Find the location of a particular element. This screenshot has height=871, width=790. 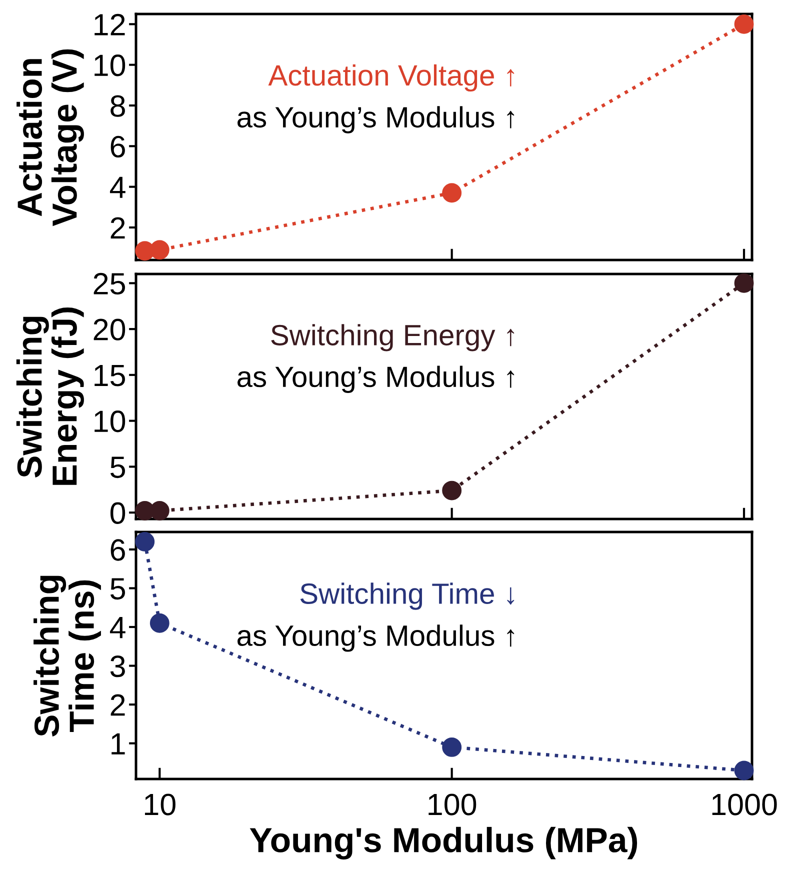

x-tick-label: 100 is located at coordinates (452, 805).